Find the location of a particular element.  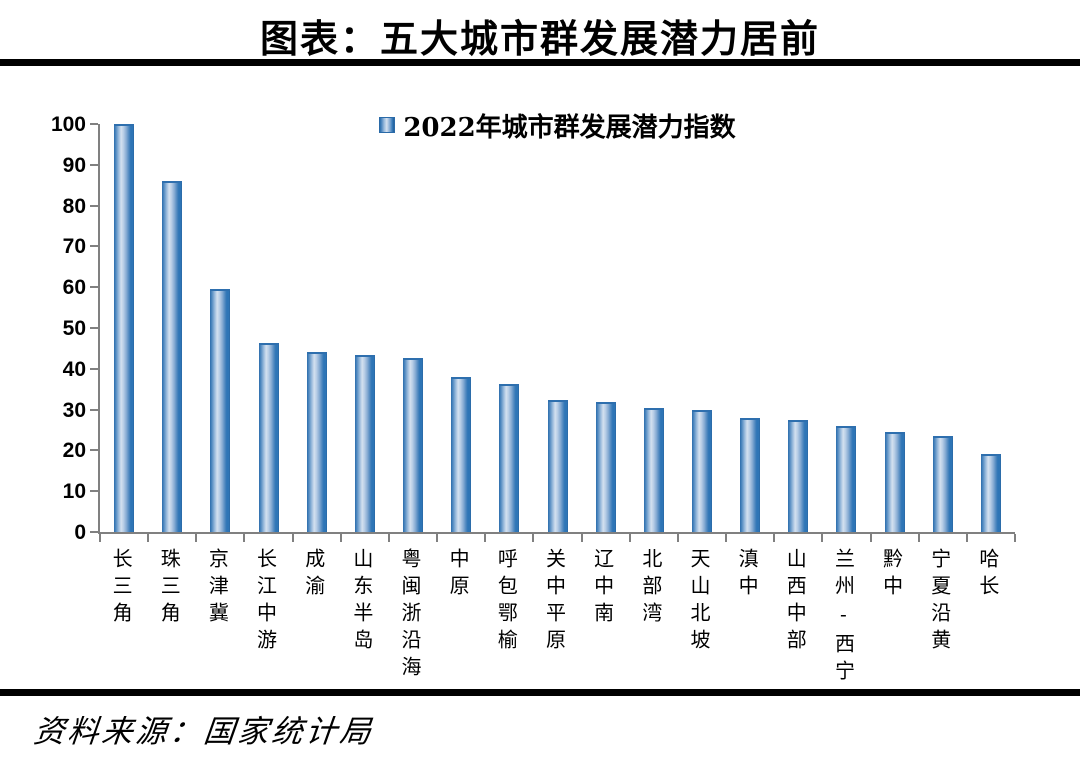

chart-legend: 2022年城市群发展潜力指数 is located at coordinates (557, 125).